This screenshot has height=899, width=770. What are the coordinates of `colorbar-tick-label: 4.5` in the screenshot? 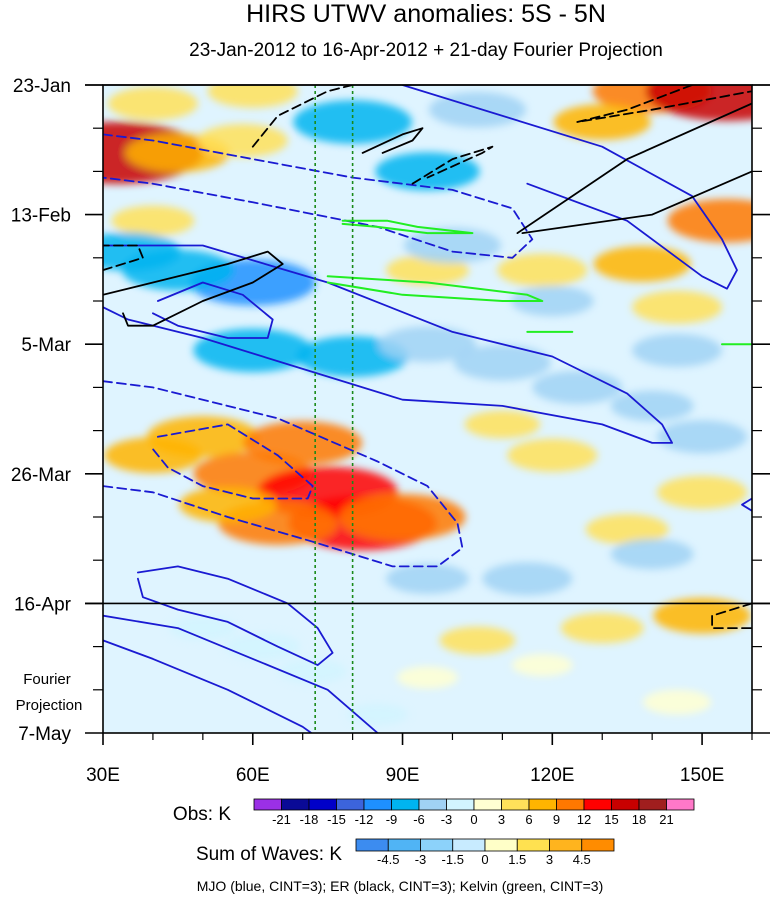 It's located at (582, 859).